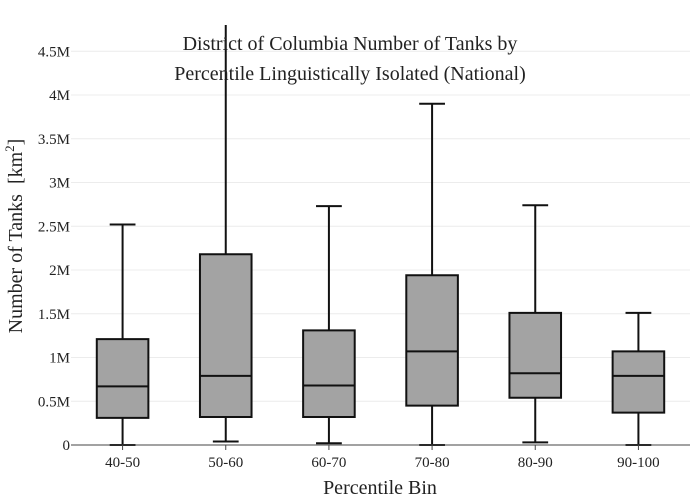 The height and width of the screenshot is (500, 700). I want to click on y-tick-label: 4.5M, so click(54, 52).